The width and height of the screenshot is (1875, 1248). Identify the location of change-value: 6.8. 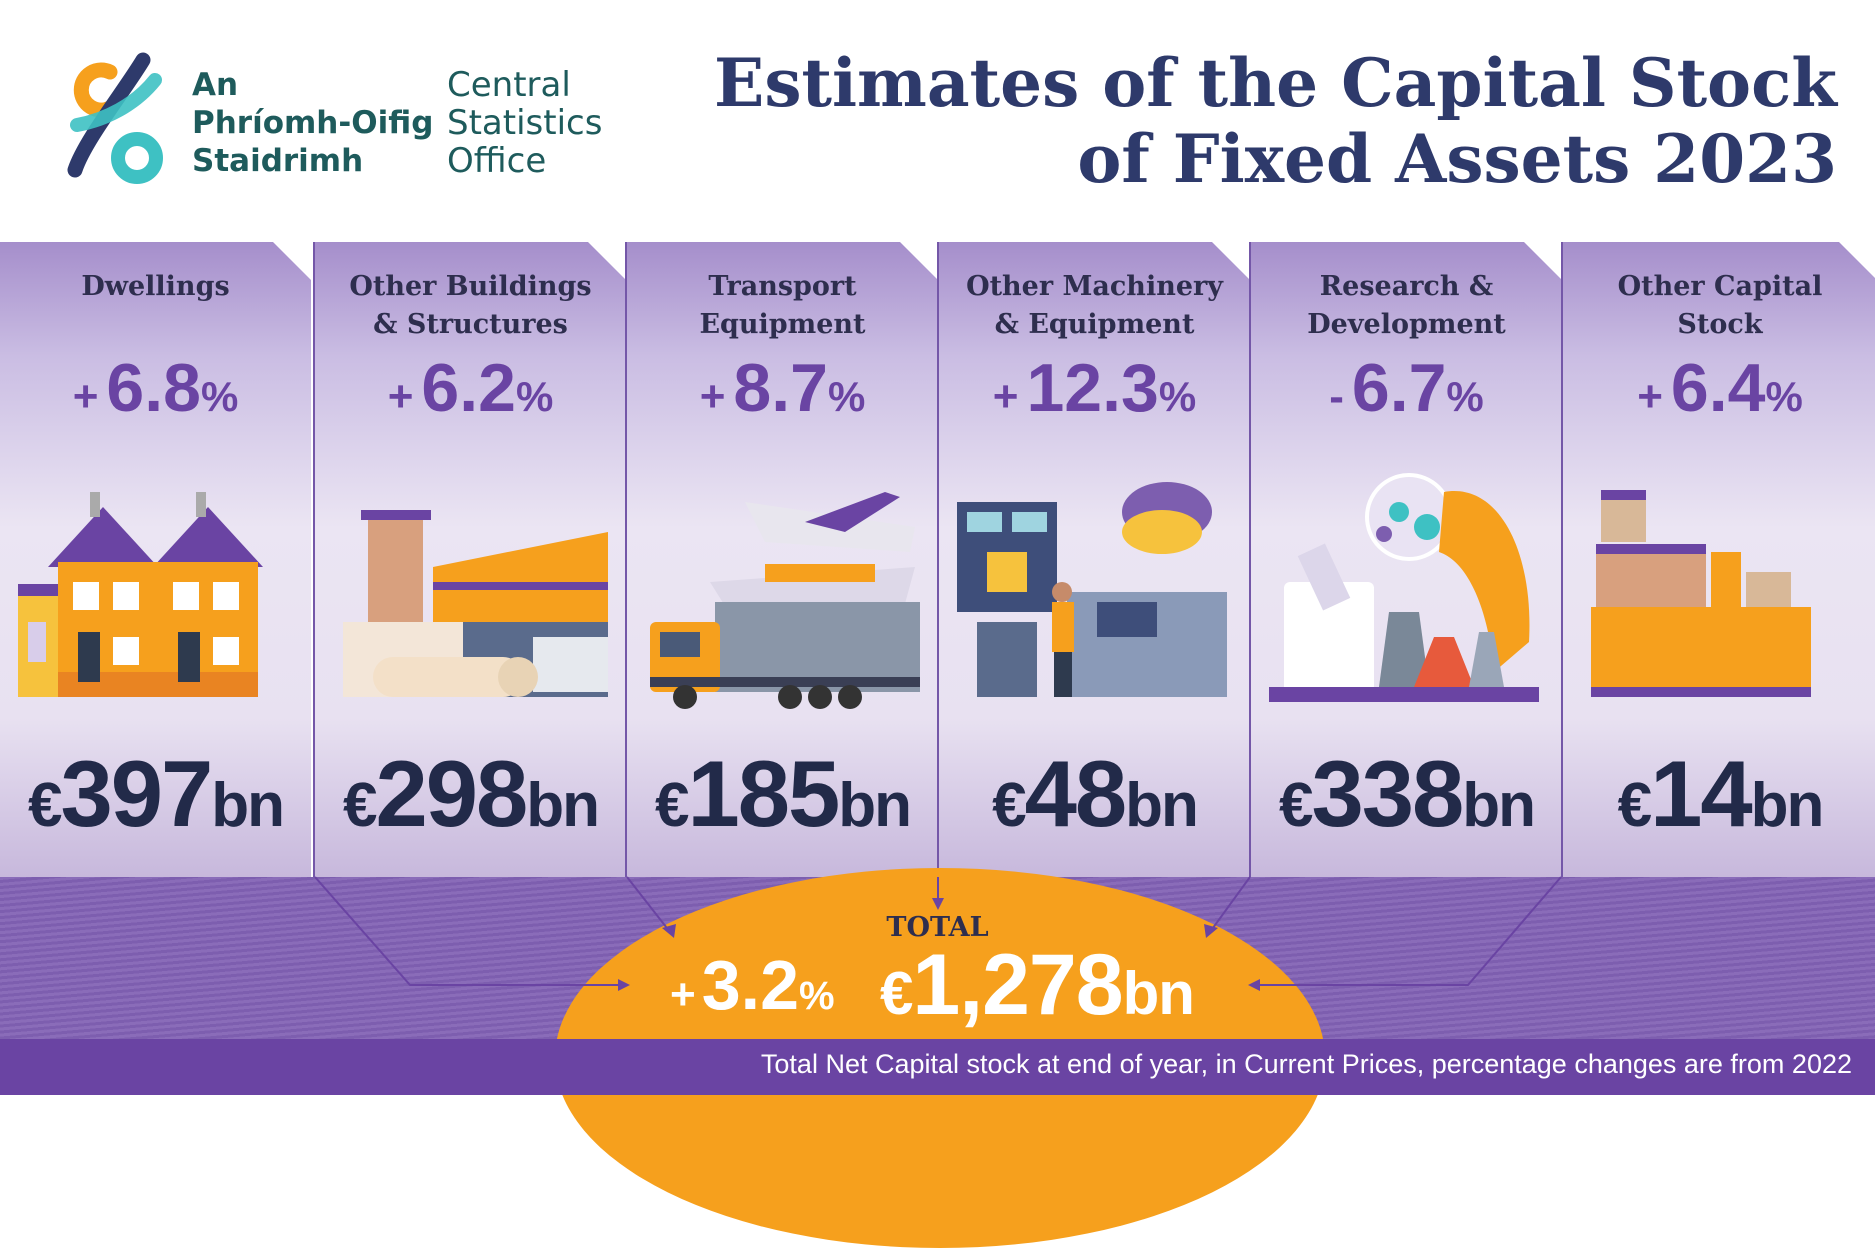
(153, 388).